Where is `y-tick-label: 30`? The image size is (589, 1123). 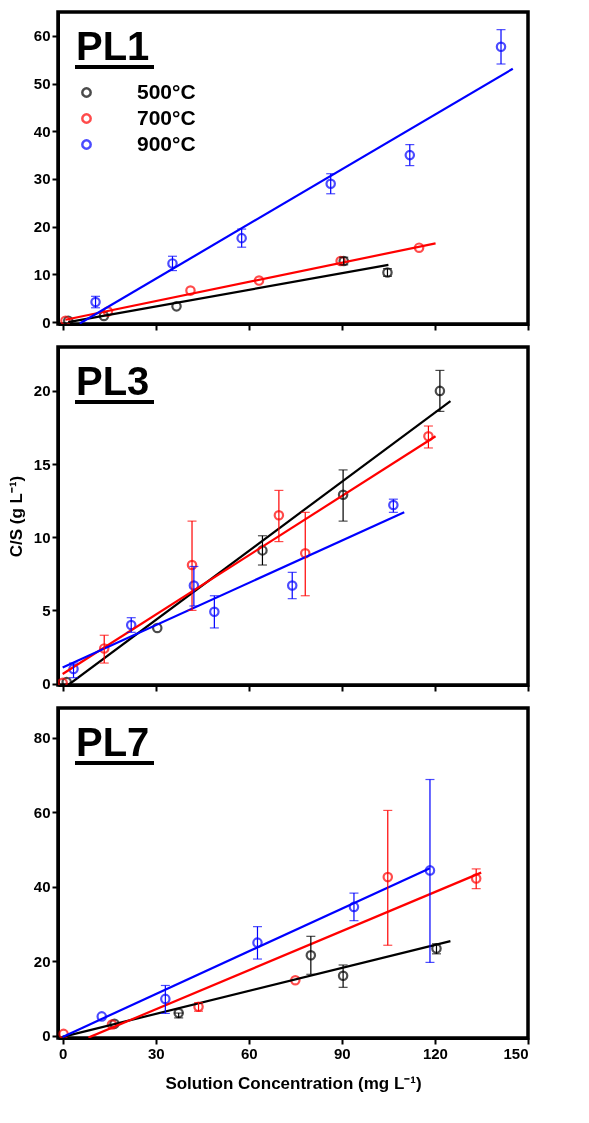 y-tick-label: 30 is located at coordinates (42, 179).